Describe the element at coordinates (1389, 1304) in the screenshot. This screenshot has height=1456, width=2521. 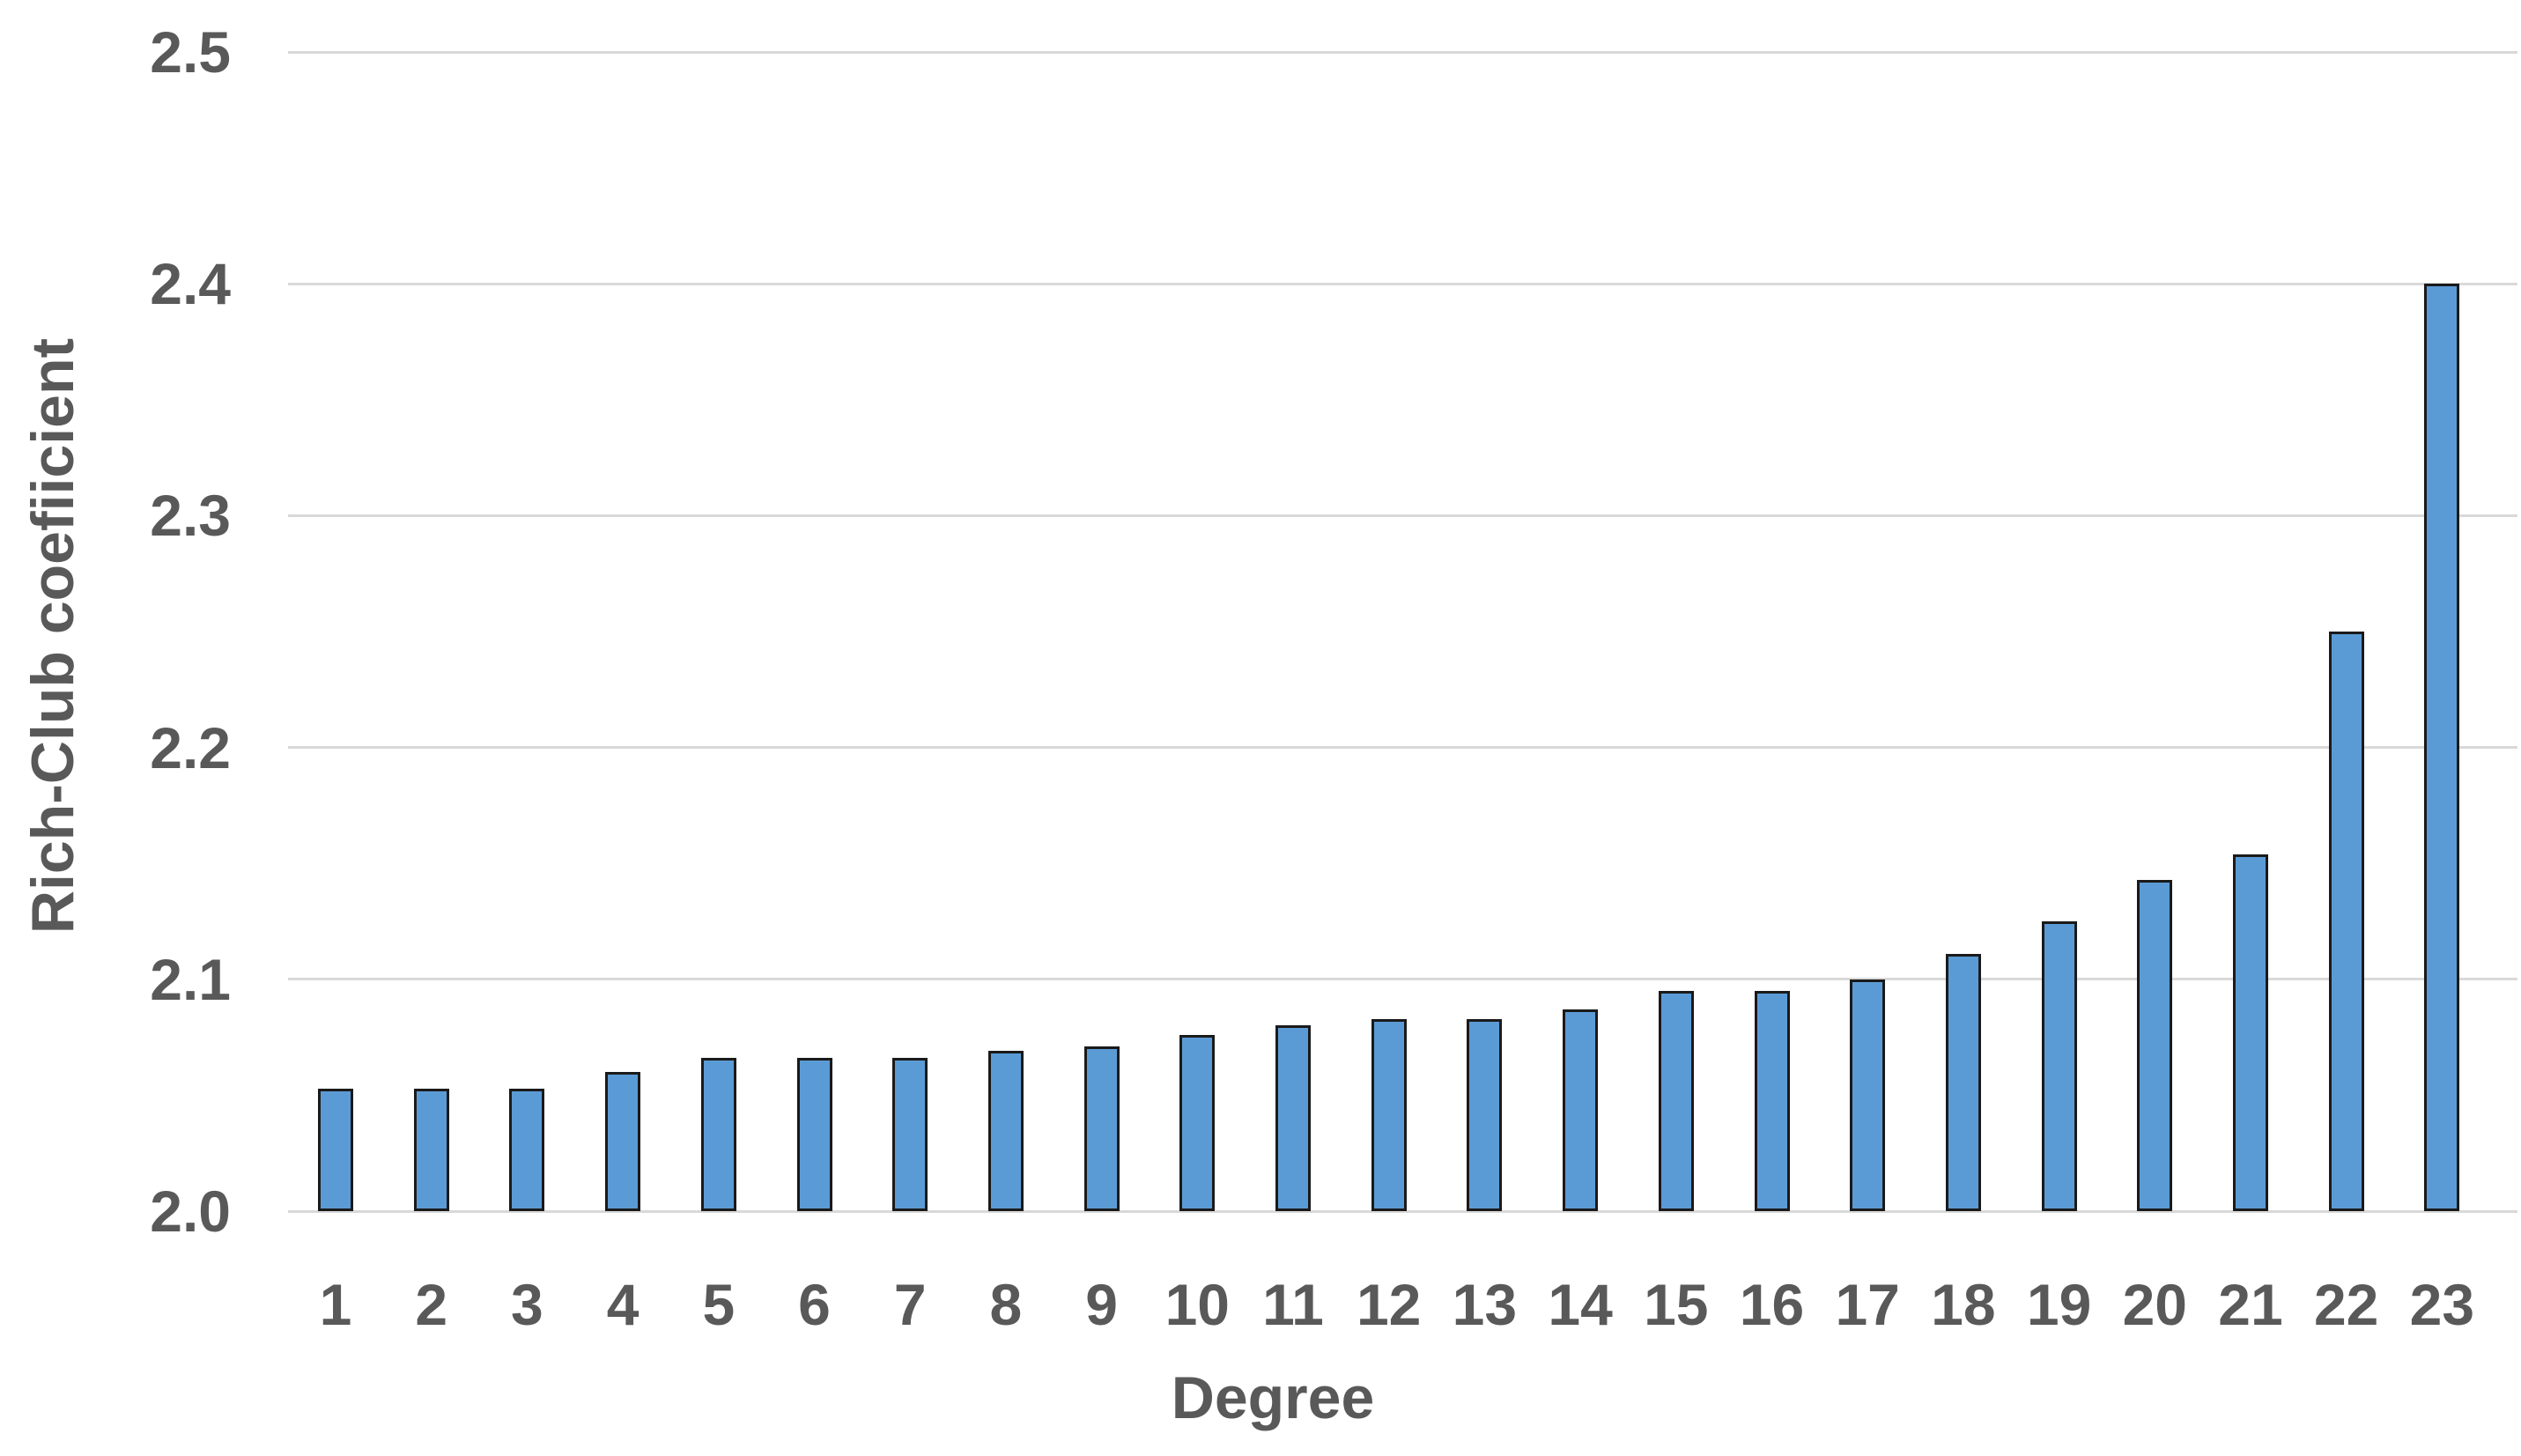
I see `x-tick-label: 12` at that location.